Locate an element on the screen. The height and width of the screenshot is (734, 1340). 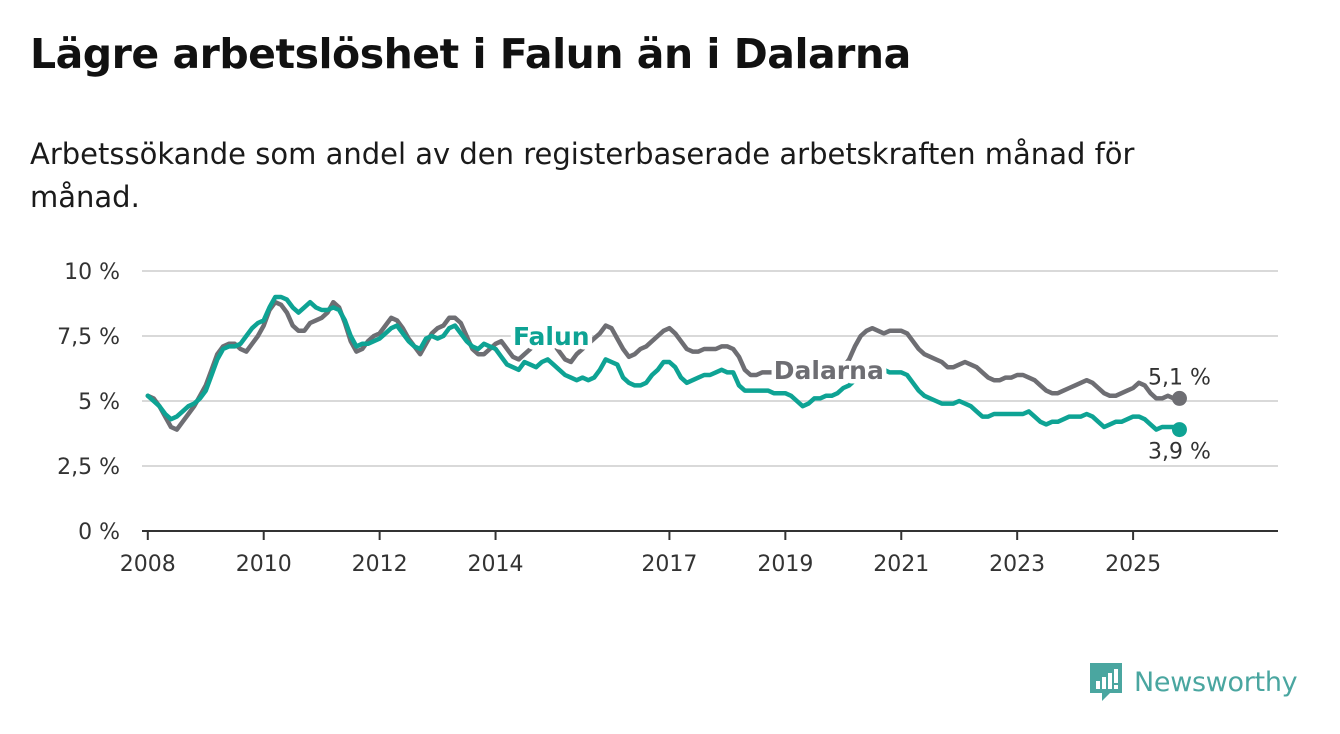
end-point-falun is located at coordinates (1179, 430).